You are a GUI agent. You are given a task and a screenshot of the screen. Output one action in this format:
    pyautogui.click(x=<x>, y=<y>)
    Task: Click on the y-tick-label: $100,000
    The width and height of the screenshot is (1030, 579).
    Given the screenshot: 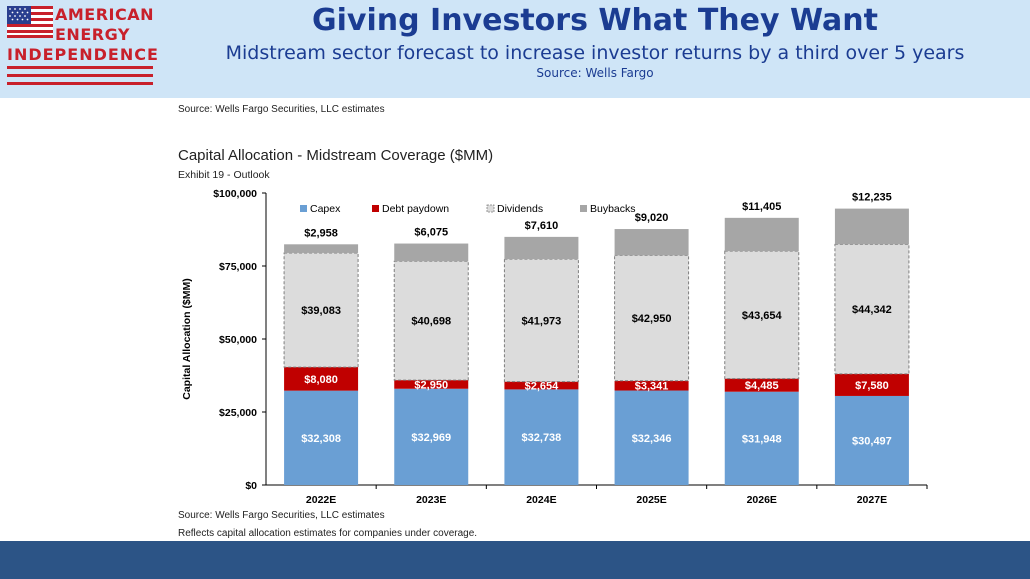 What is the action you would take?
    pyautogui.click(x=235, y=194)
    